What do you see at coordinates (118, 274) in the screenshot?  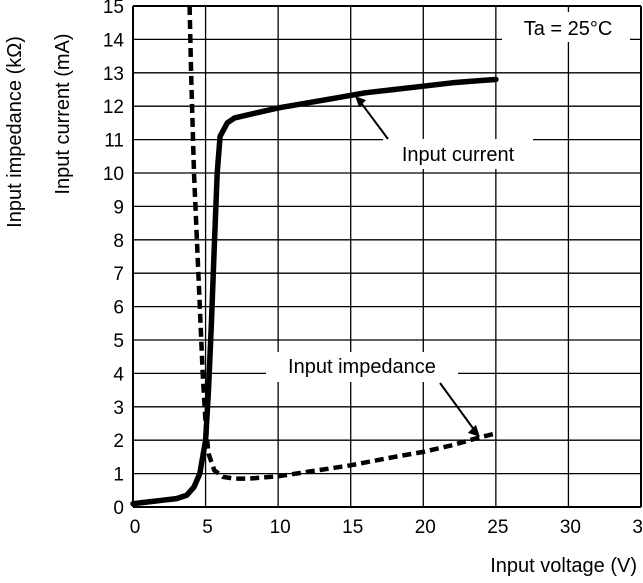 I see `y-tick-label: 7` at bounding box center [118, 274].